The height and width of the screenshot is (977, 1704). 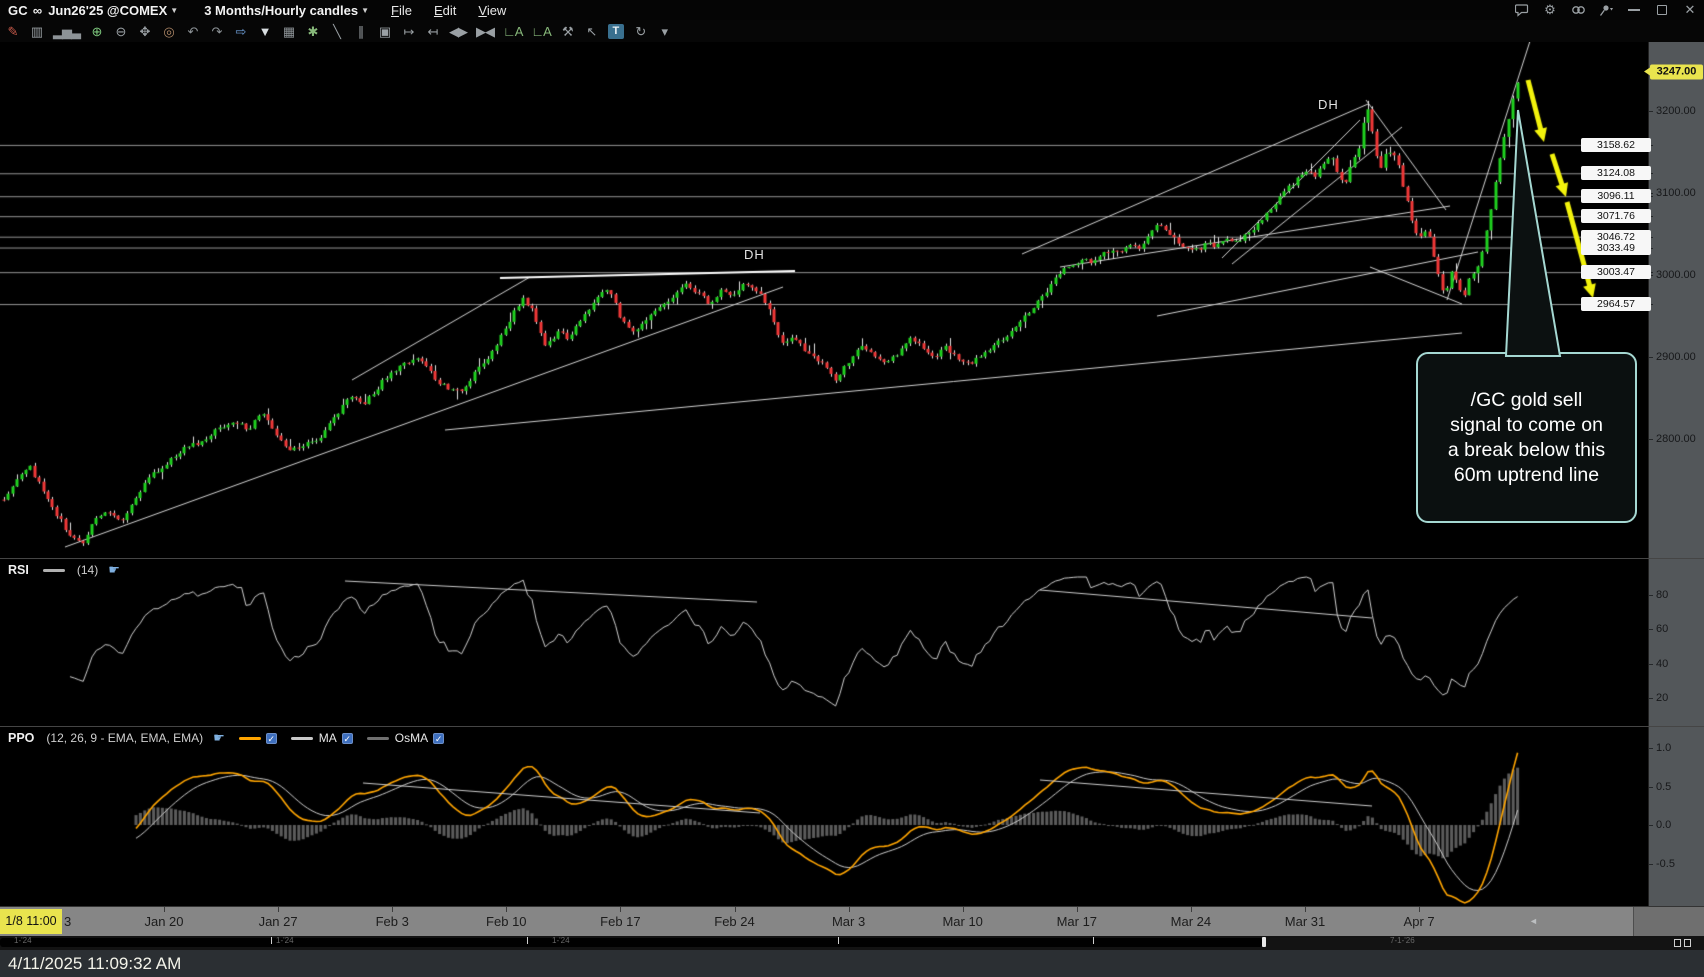 I want to click on parallel-lines-icon: ∥, so click(x=361, y=31).